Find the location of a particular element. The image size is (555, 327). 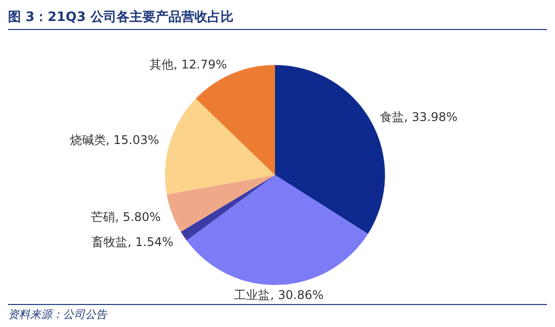

slice-label: 烧碱类 is located at coordinates (88, 140).